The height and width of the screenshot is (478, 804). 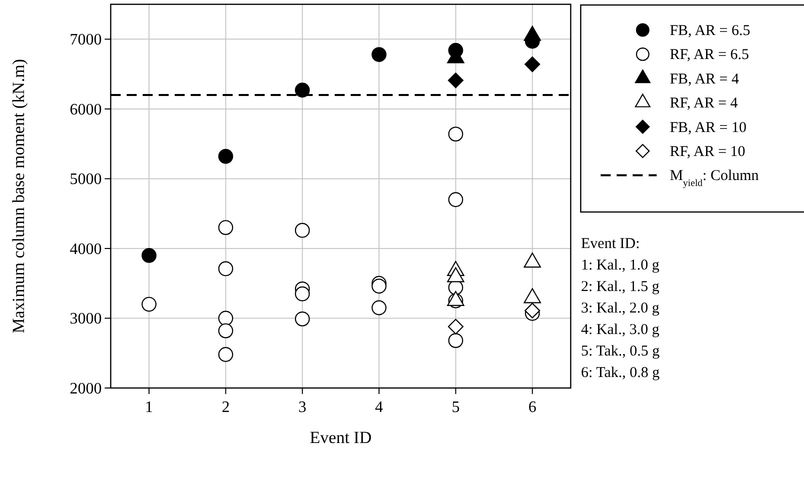 What do you see at coordinates (704, 104) in the screenshot?
I see `legend-label: RF, AR = 4` at bounding box center [704, 104].